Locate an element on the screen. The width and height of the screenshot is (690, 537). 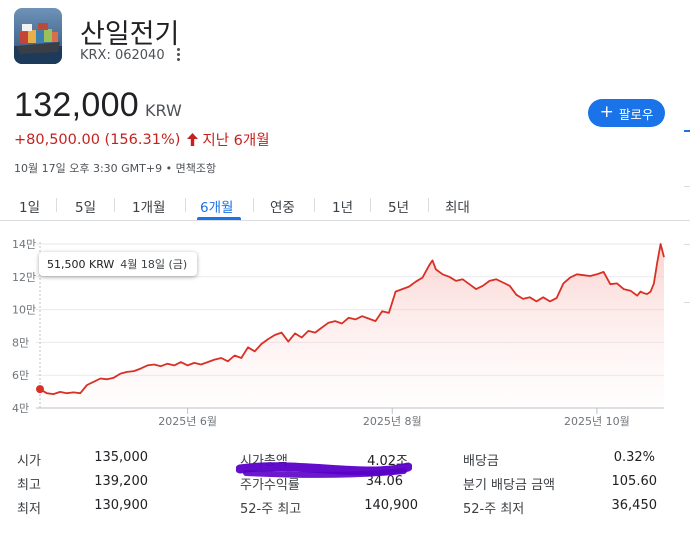
y-tick-label: 4만 is located at coordinates (20, 408).